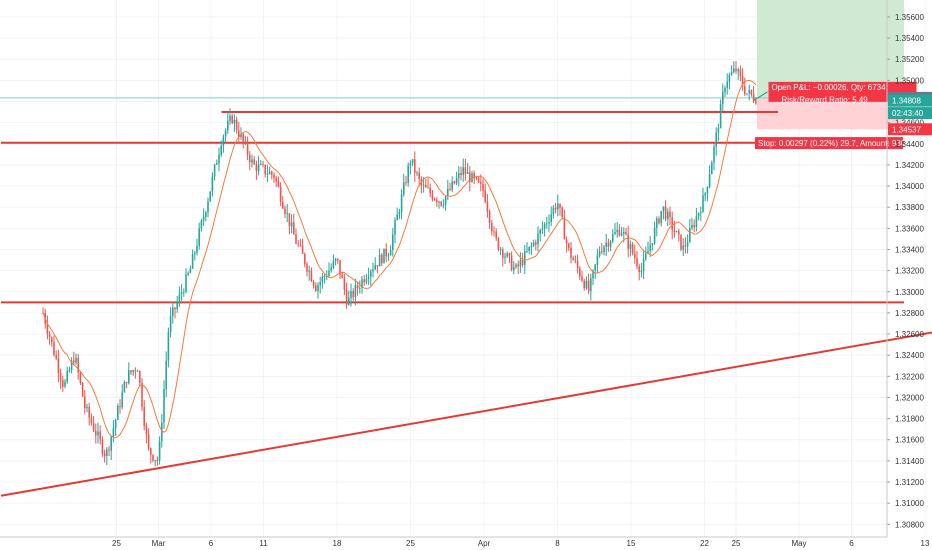  I want to click on ytick-label: 1.34000, so click(909, 186).